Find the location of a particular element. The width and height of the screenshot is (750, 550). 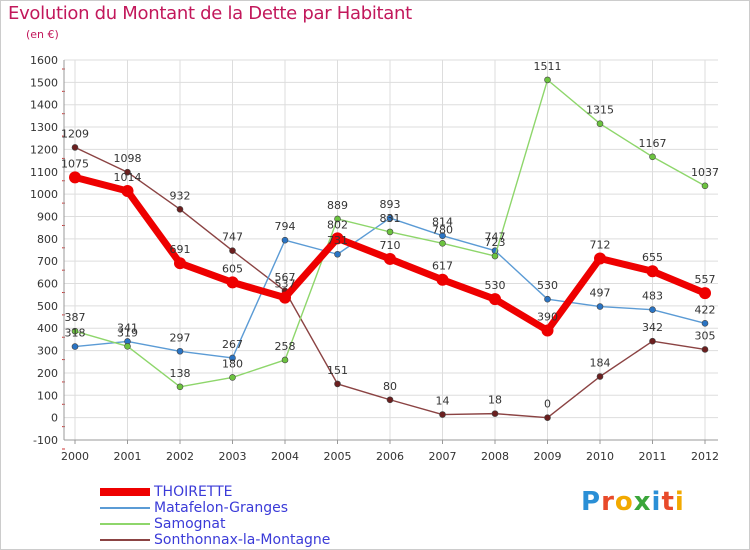

logo-letter: o is located at coordinates (624, 502).